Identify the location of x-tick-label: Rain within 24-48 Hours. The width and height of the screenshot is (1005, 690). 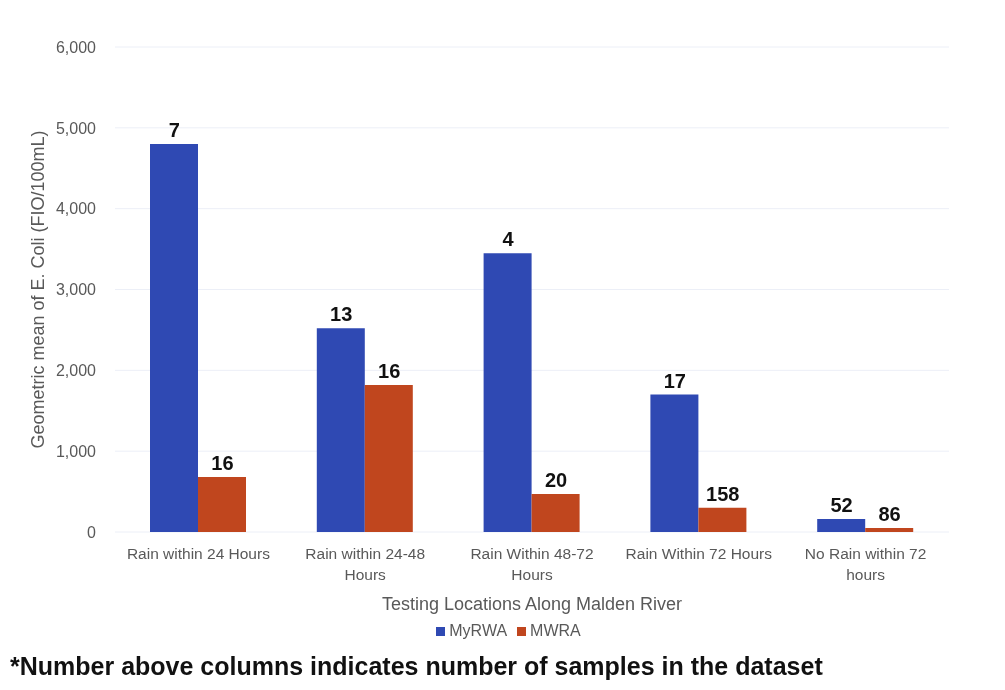
(365, 564).